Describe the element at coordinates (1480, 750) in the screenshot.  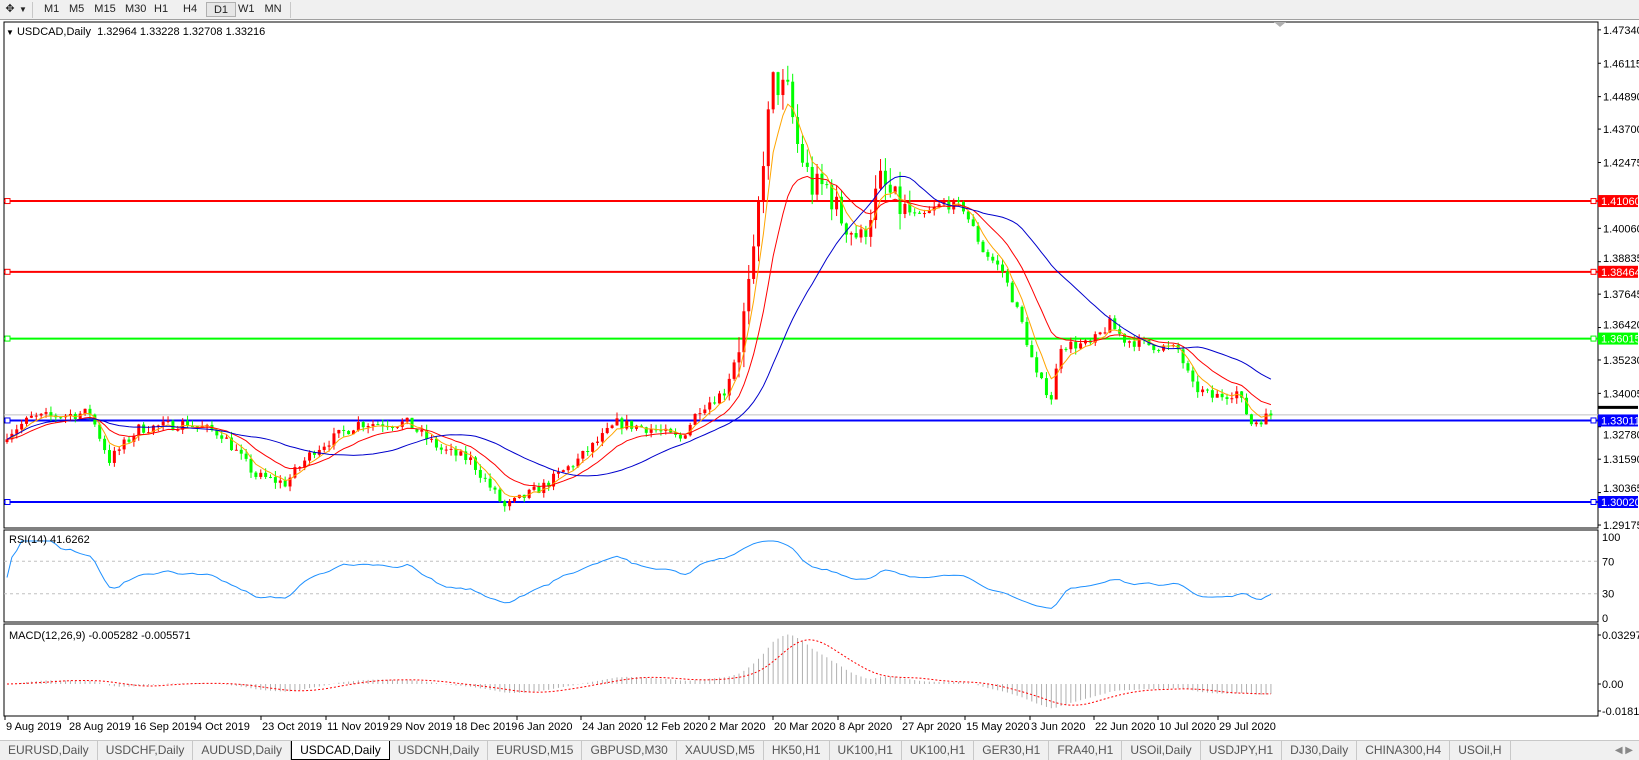
I see `chart-tab: USOil,H` at that location.